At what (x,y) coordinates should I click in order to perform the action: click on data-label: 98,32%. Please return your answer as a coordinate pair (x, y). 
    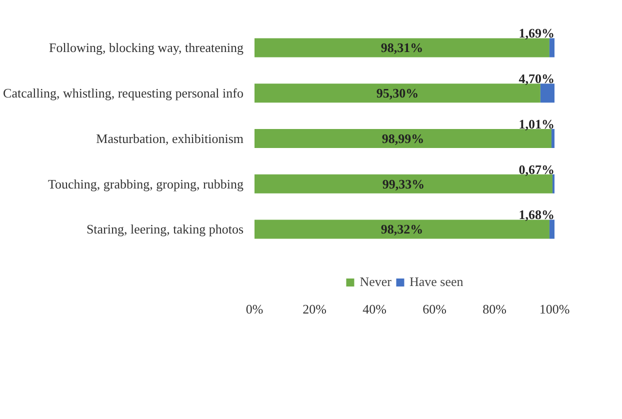
    Looking at the image, I should click on (402, 229).